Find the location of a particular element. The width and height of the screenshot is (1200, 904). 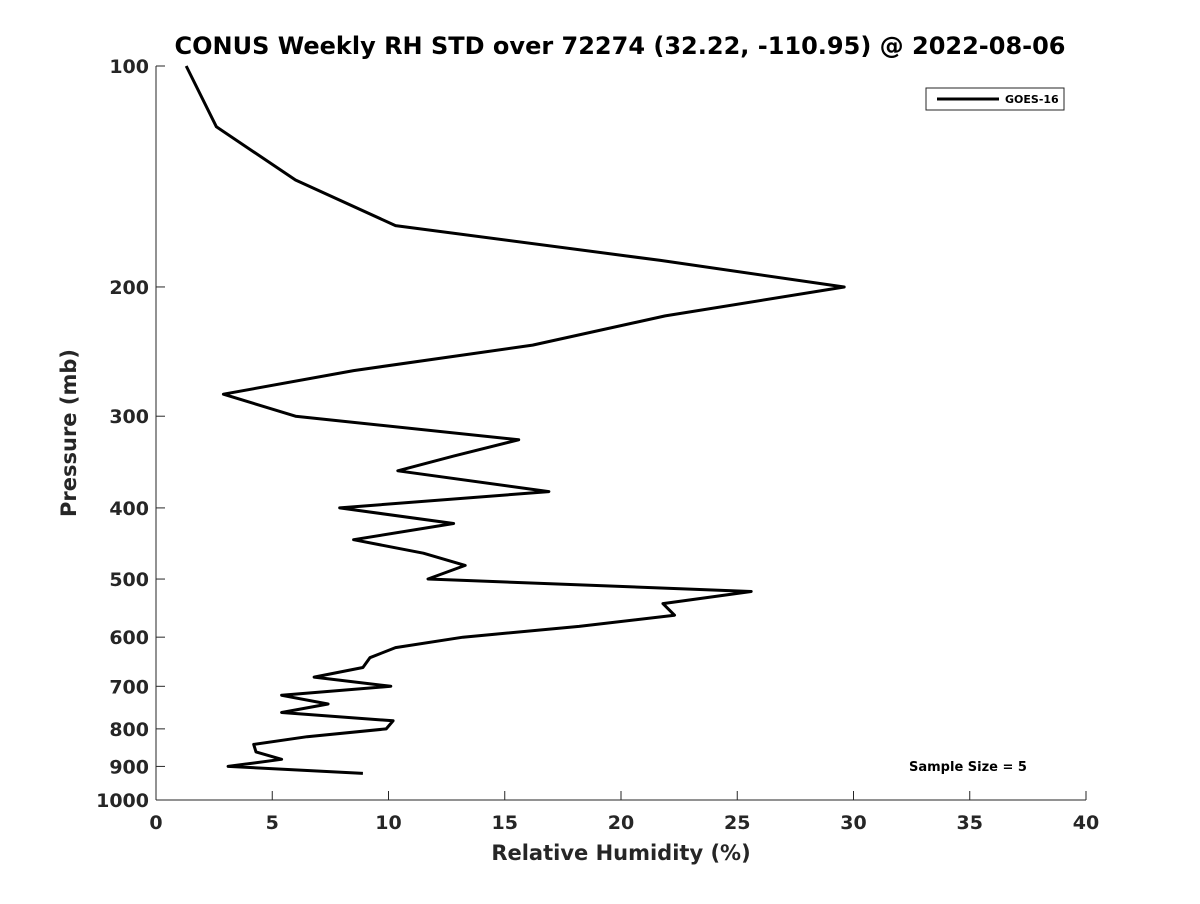

y-tick-label-600: 600 is located at coordinates (129, 638).